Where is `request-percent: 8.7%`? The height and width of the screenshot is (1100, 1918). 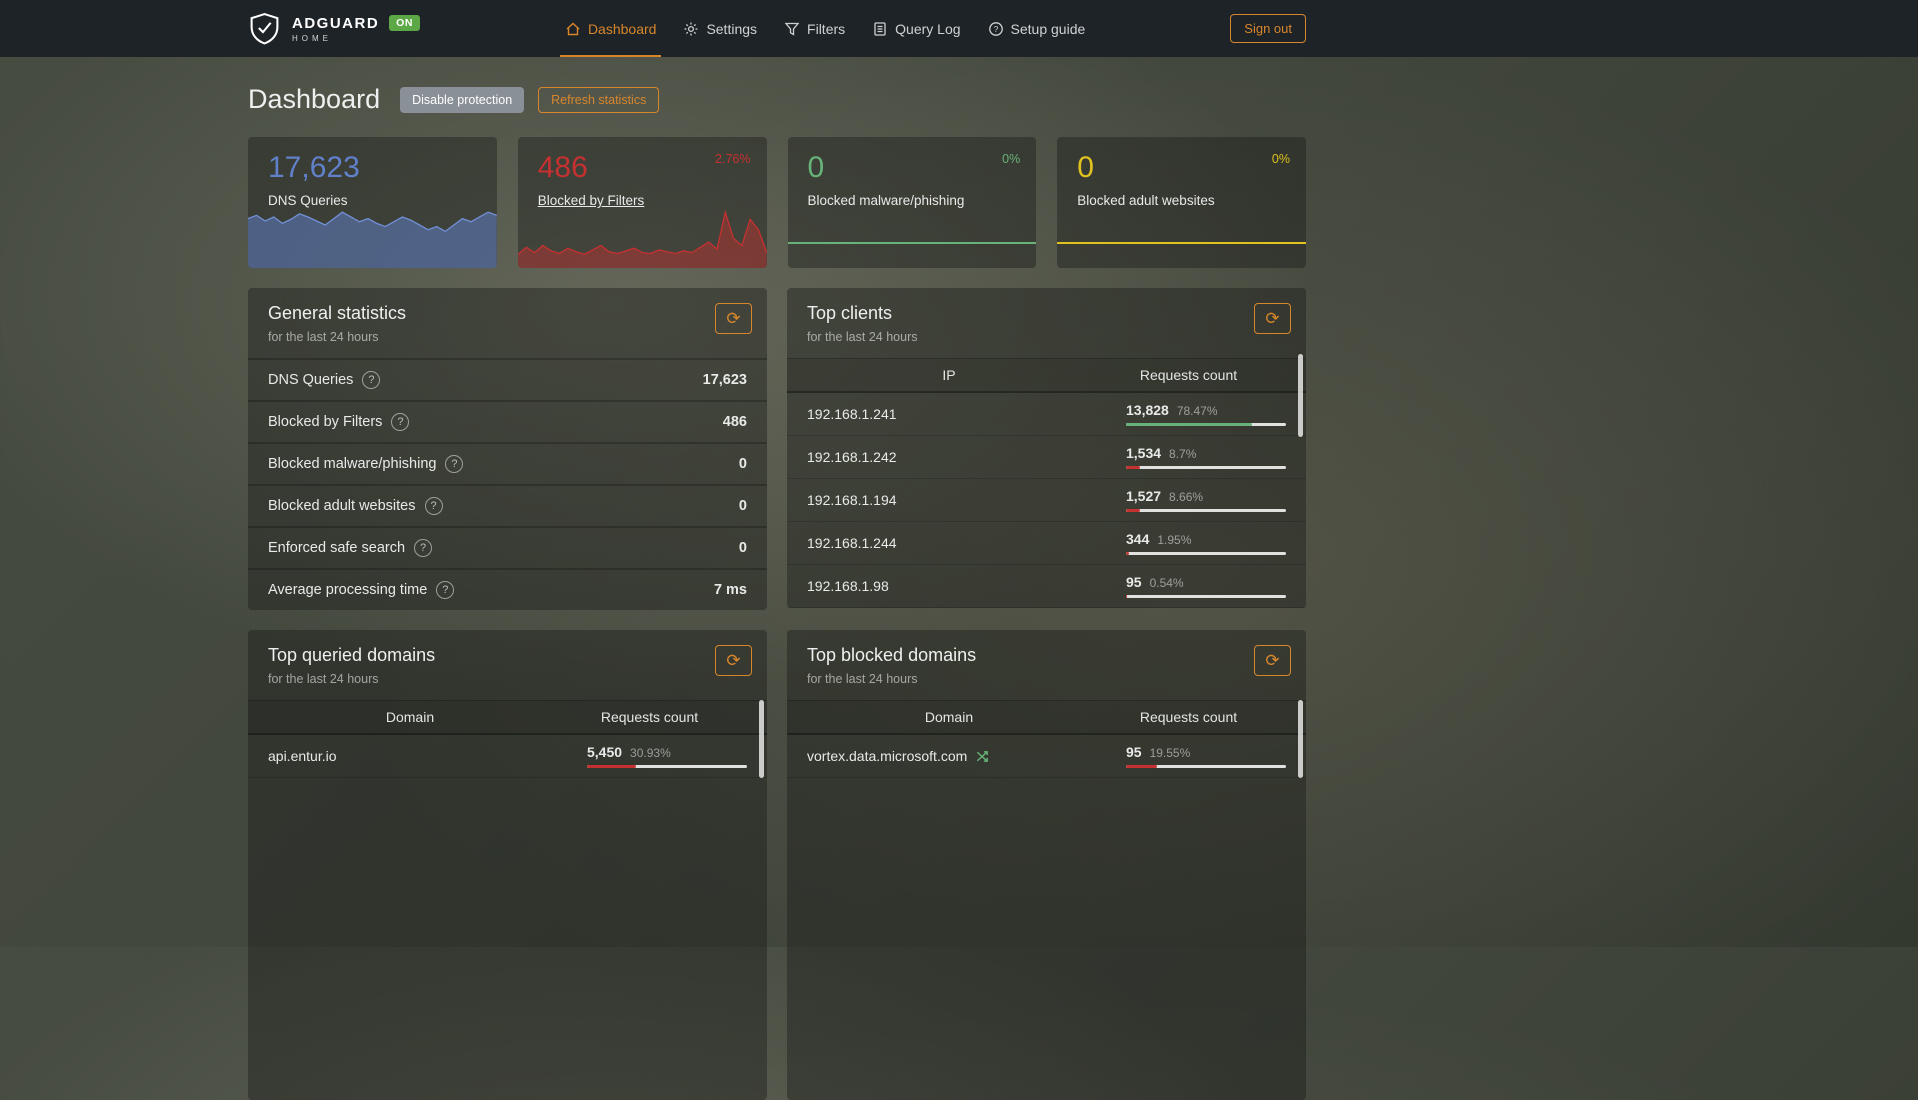
request-percent: 8.7% is located at coordinates (1183, 454).